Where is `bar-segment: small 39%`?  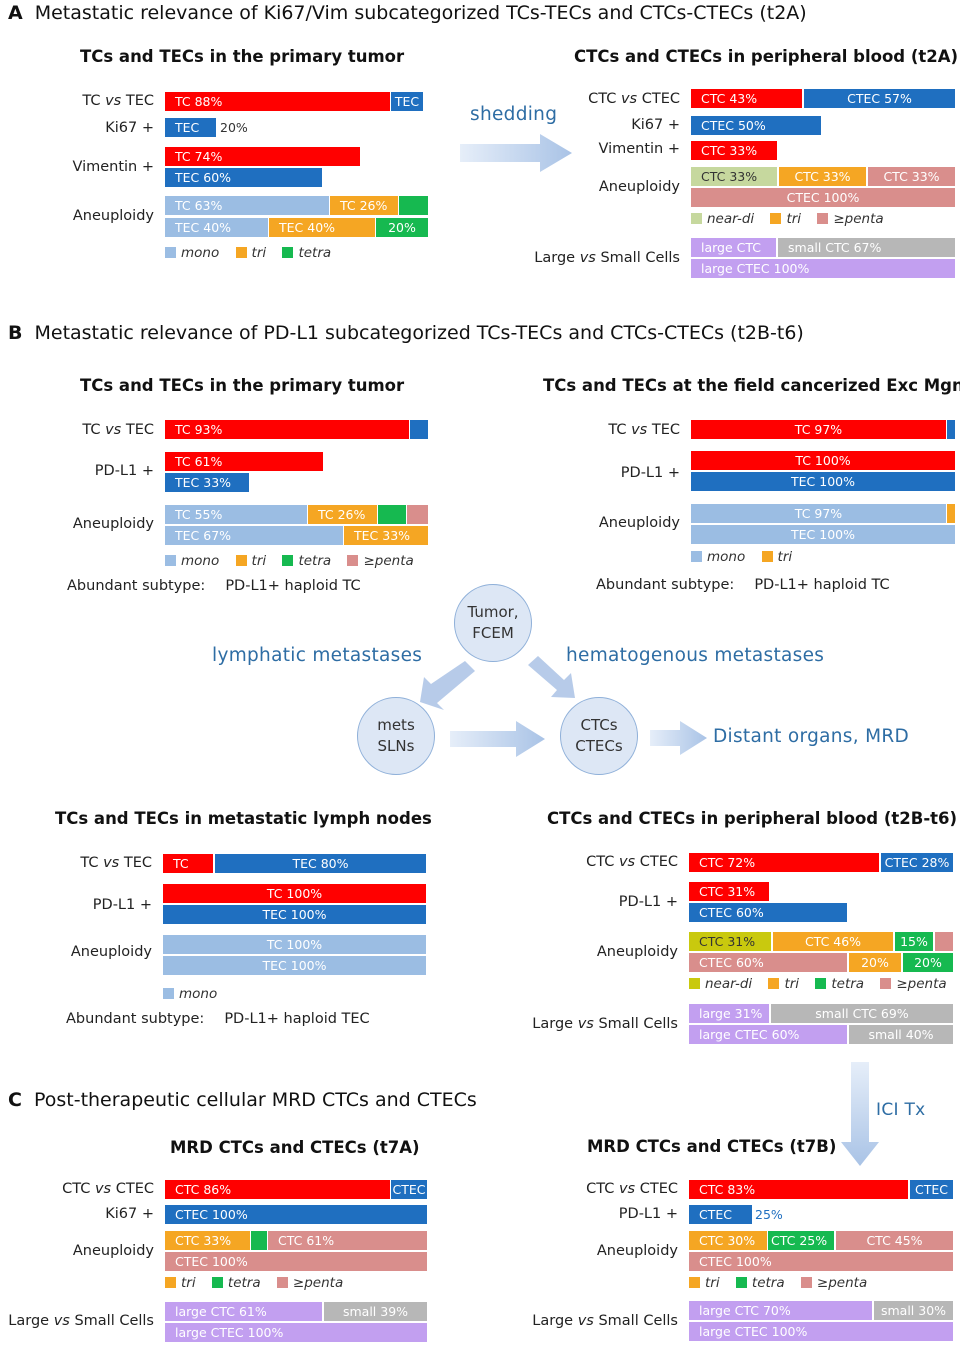 bar-segment: small 39% is located at coordinates (375, 1311).